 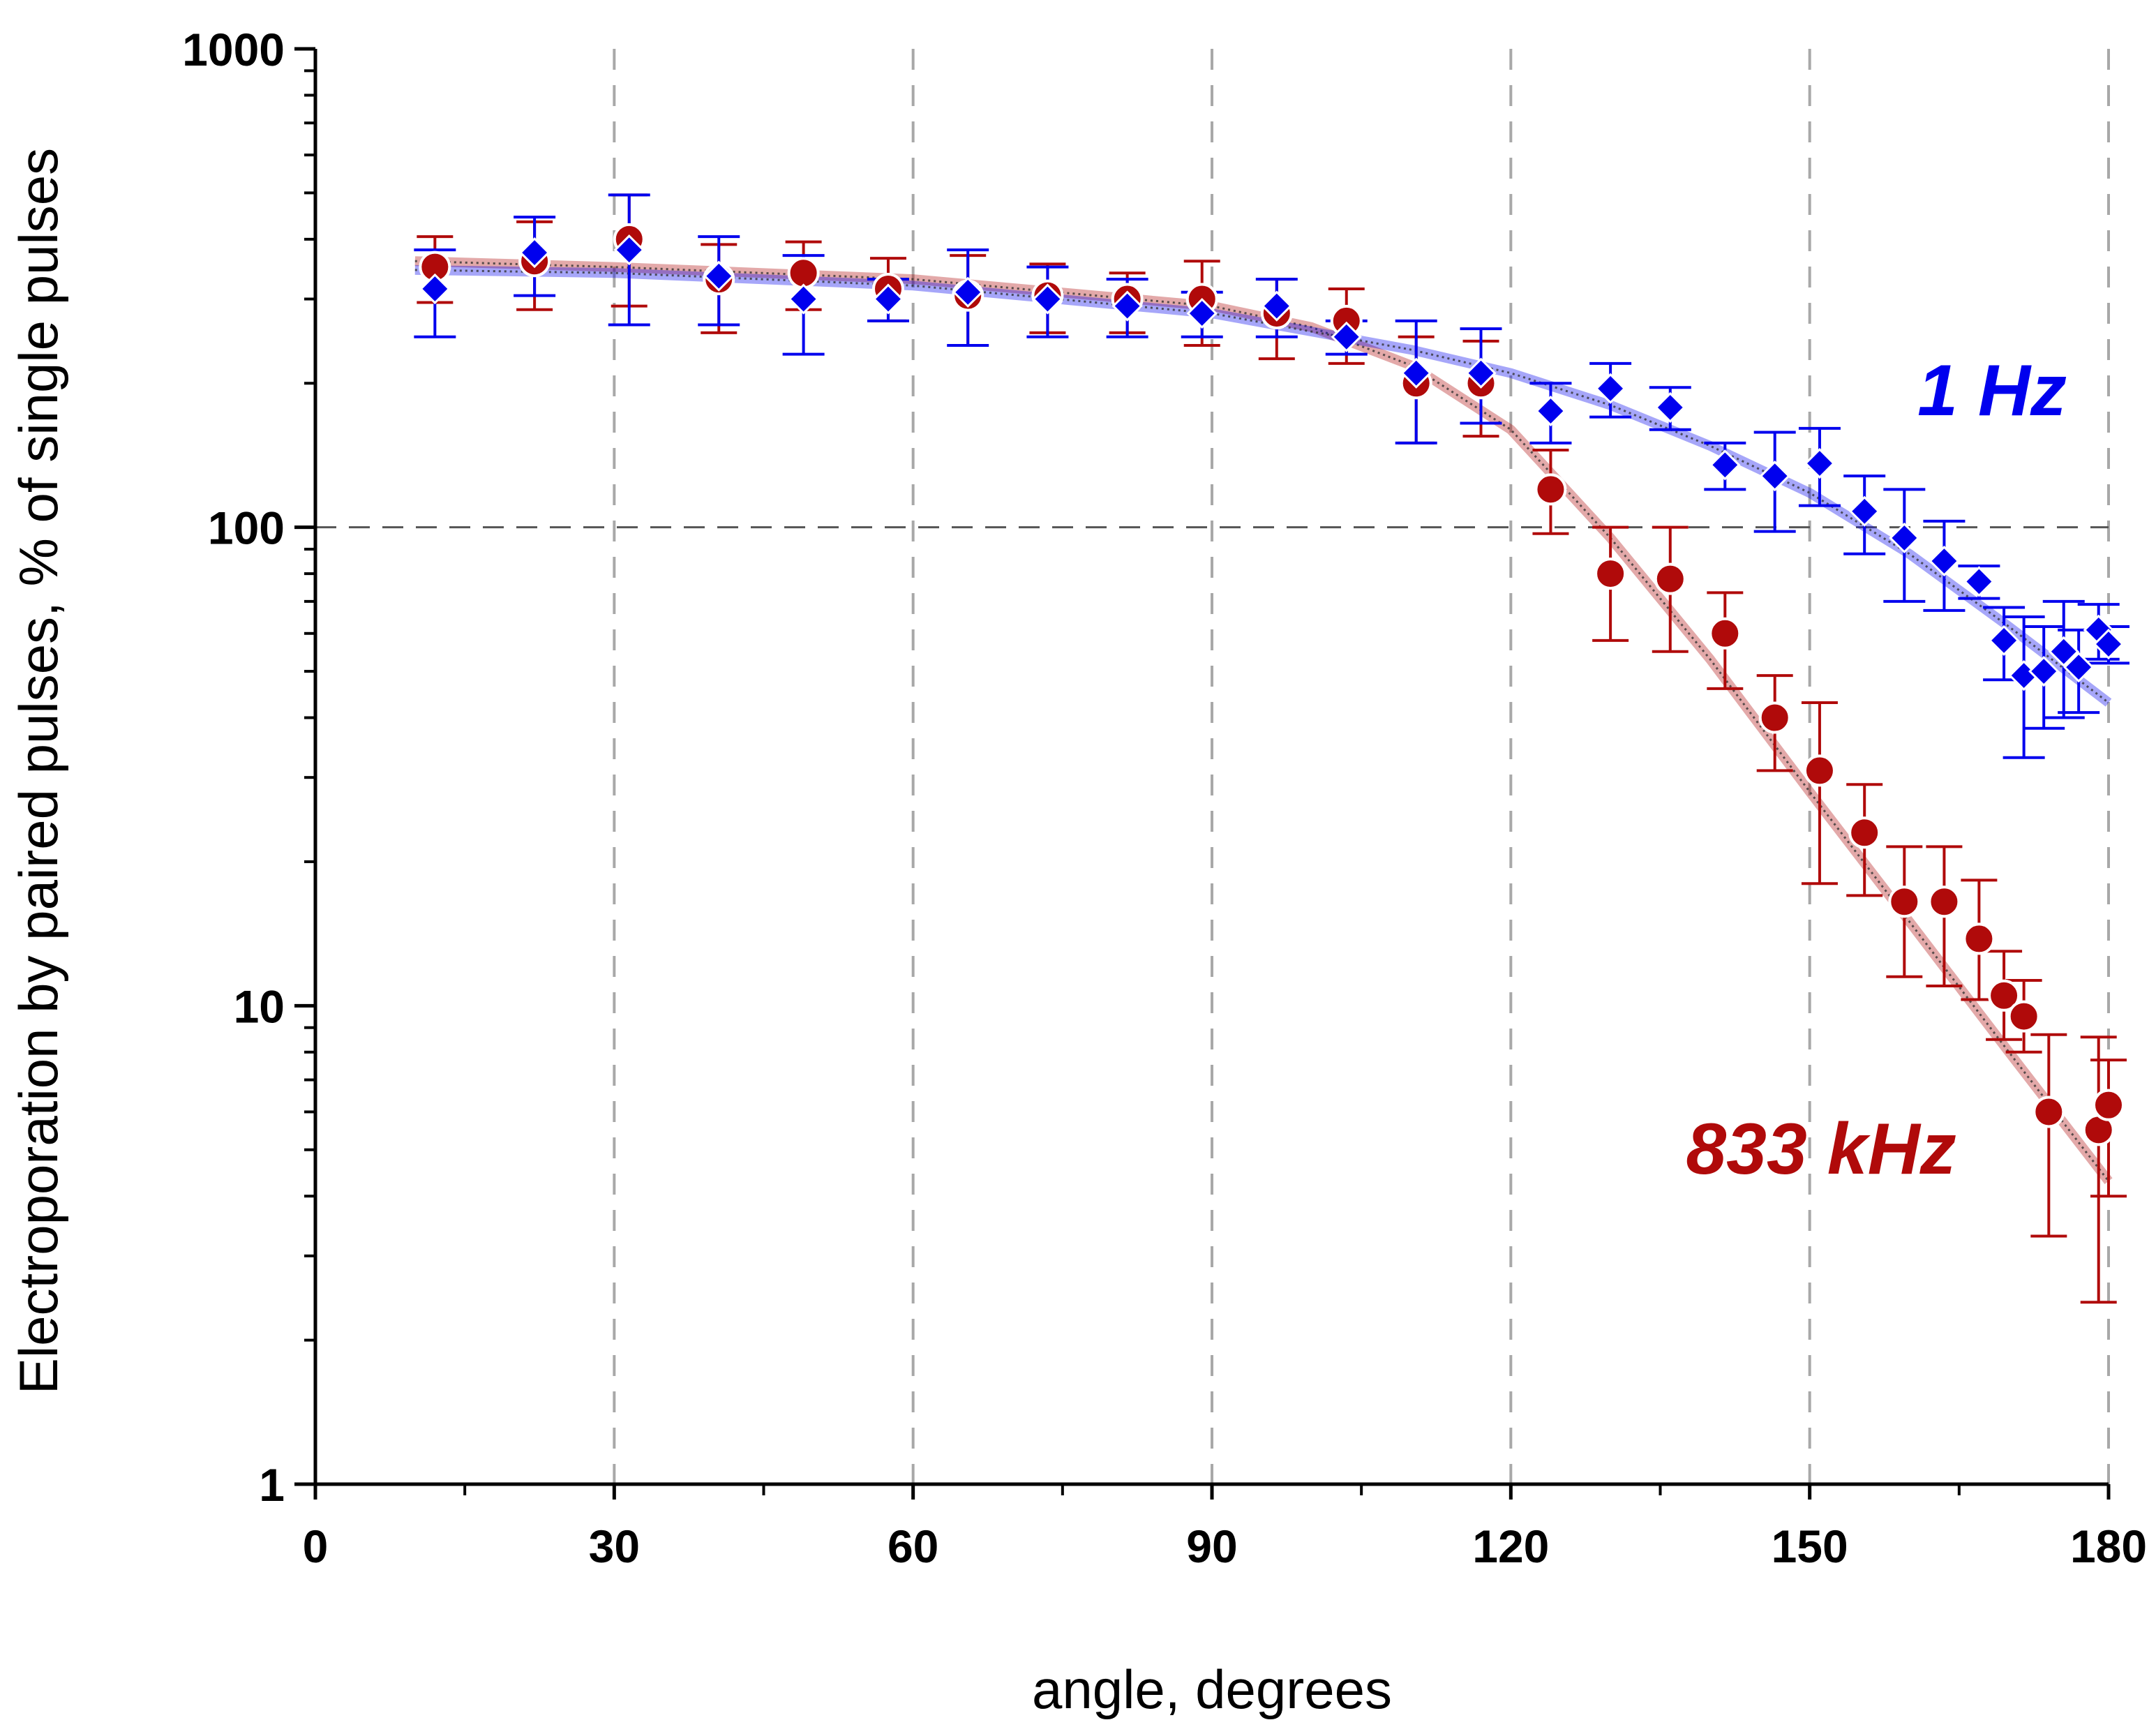 What do you see at coordinates (2108, 1546) in the screenshot?
I see `x-tick-label: 180` at bounding box center [2108, 1546].